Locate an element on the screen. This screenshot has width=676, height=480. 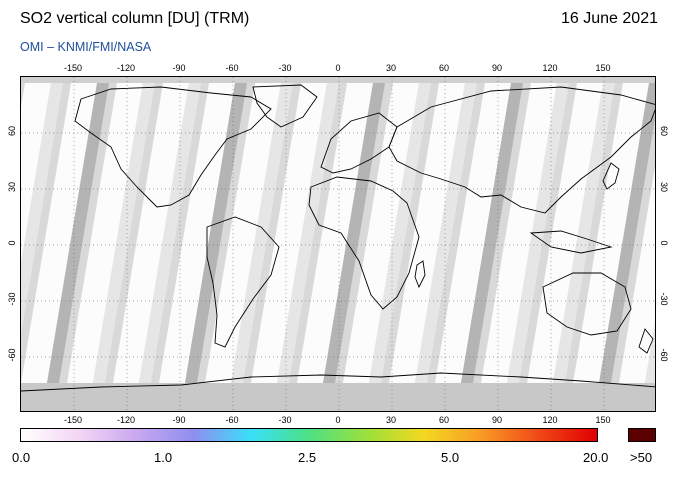
left-lat-label: 30 is located at coordinates (12, 187).